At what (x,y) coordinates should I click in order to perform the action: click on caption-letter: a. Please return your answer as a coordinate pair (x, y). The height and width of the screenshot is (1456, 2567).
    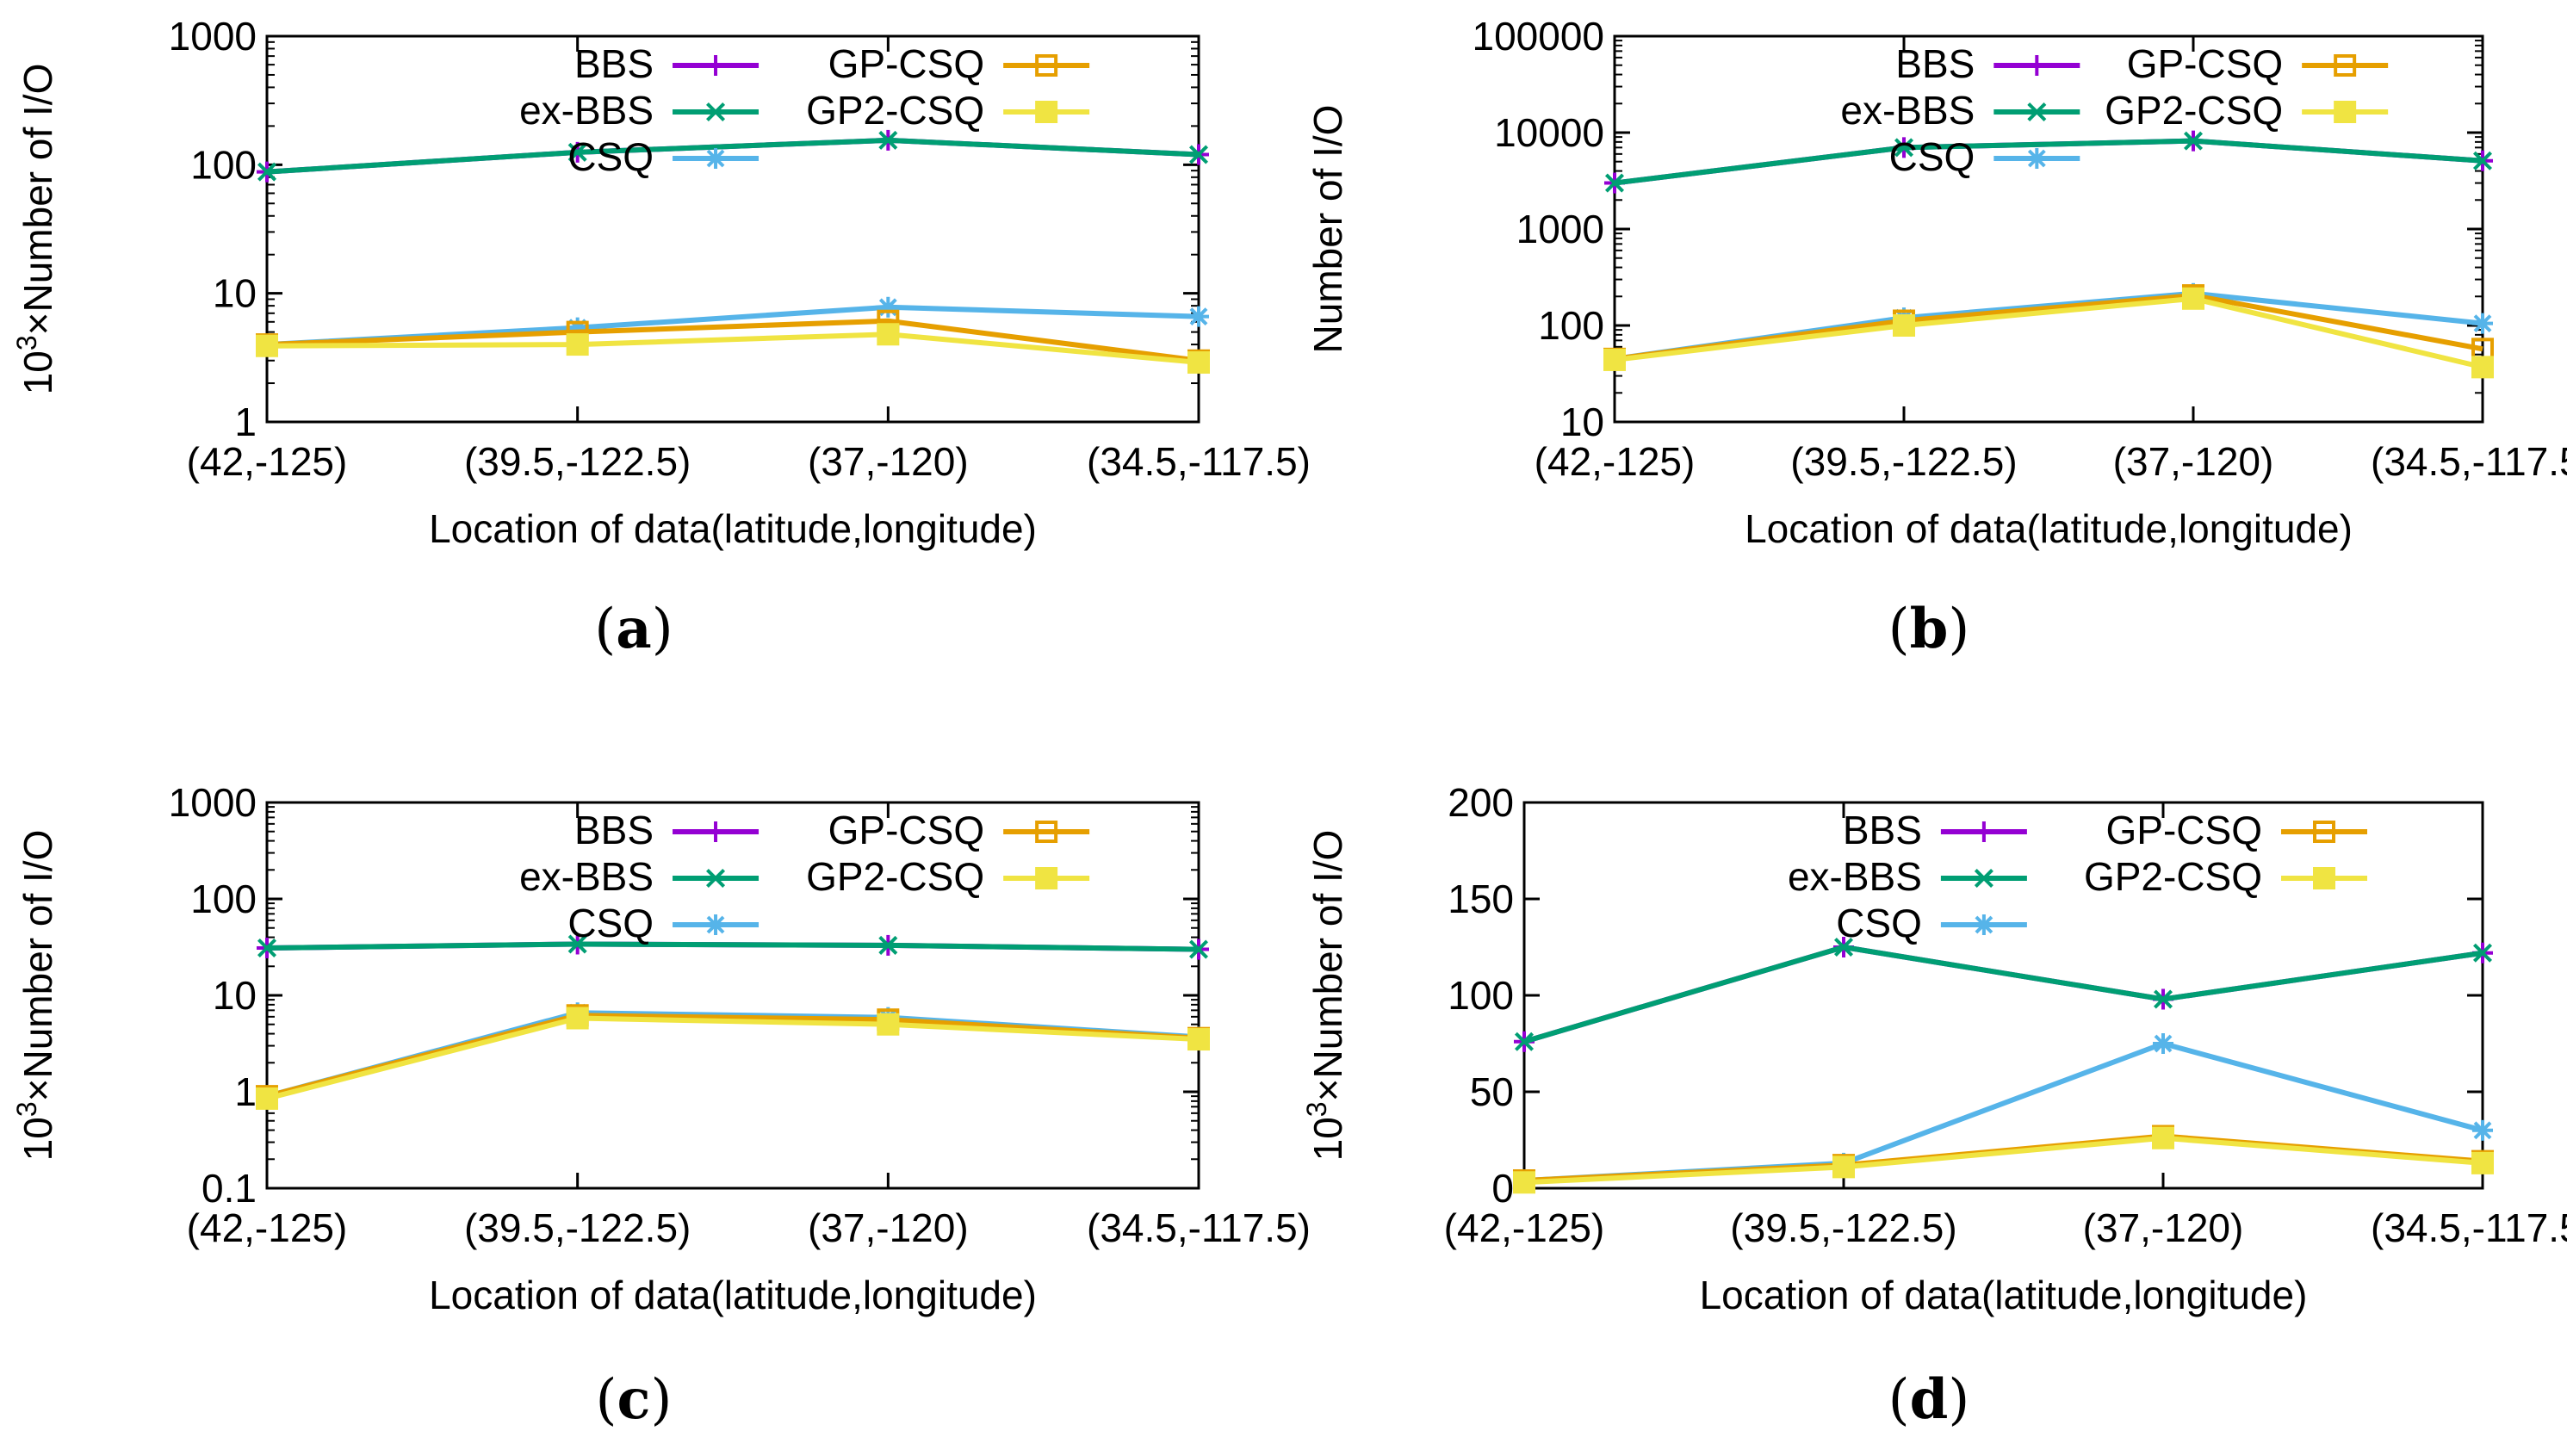
    Looking at the image, I should click on (633, 629).